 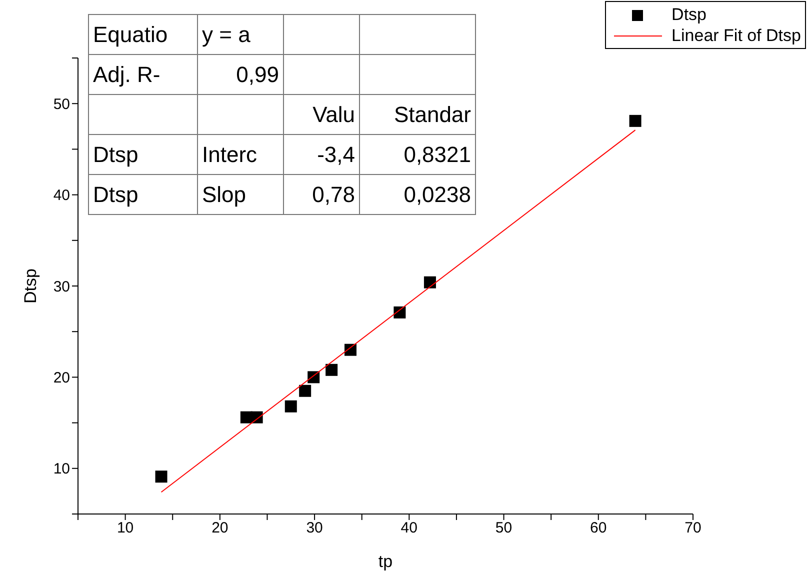 I want to click on y-tick-label: 30, so click(x=61, y=287).